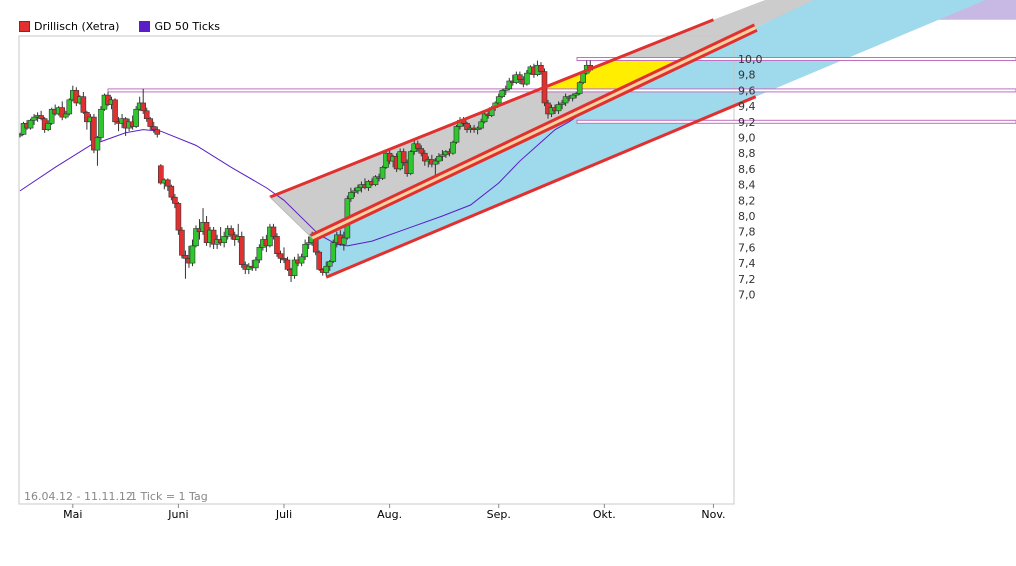 This screenshot has width=1016, height=566. I want to click on moving-average-layer, so click(312, 173).